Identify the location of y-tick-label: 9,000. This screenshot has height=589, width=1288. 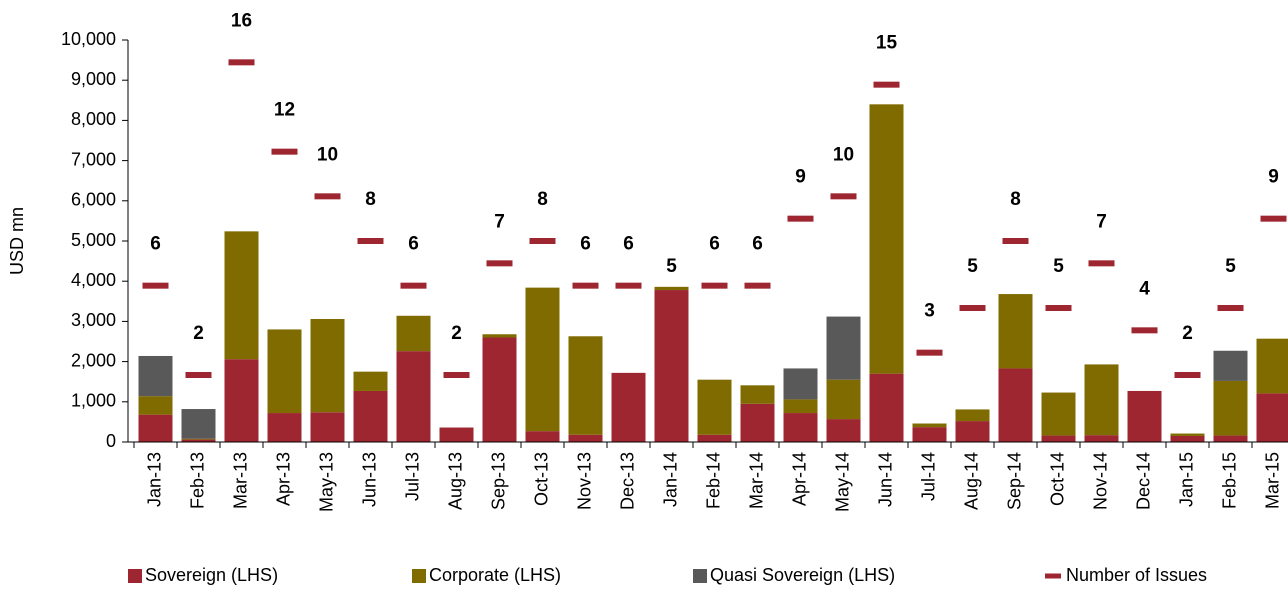
(93, 79).